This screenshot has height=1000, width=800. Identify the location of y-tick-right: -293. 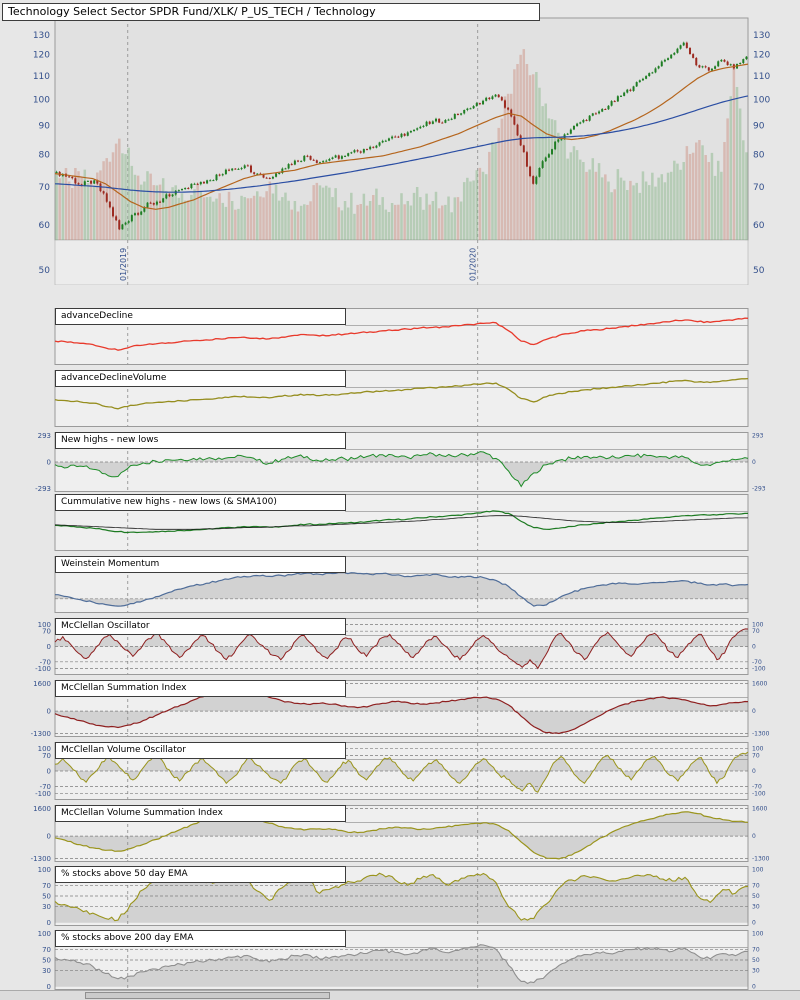
(759, 489).